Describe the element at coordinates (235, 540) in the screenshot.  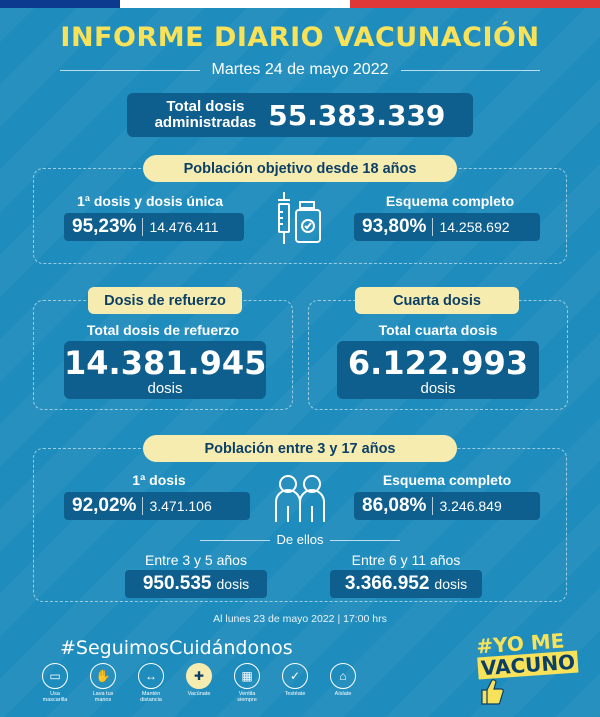
I see `divider-left` at that location.